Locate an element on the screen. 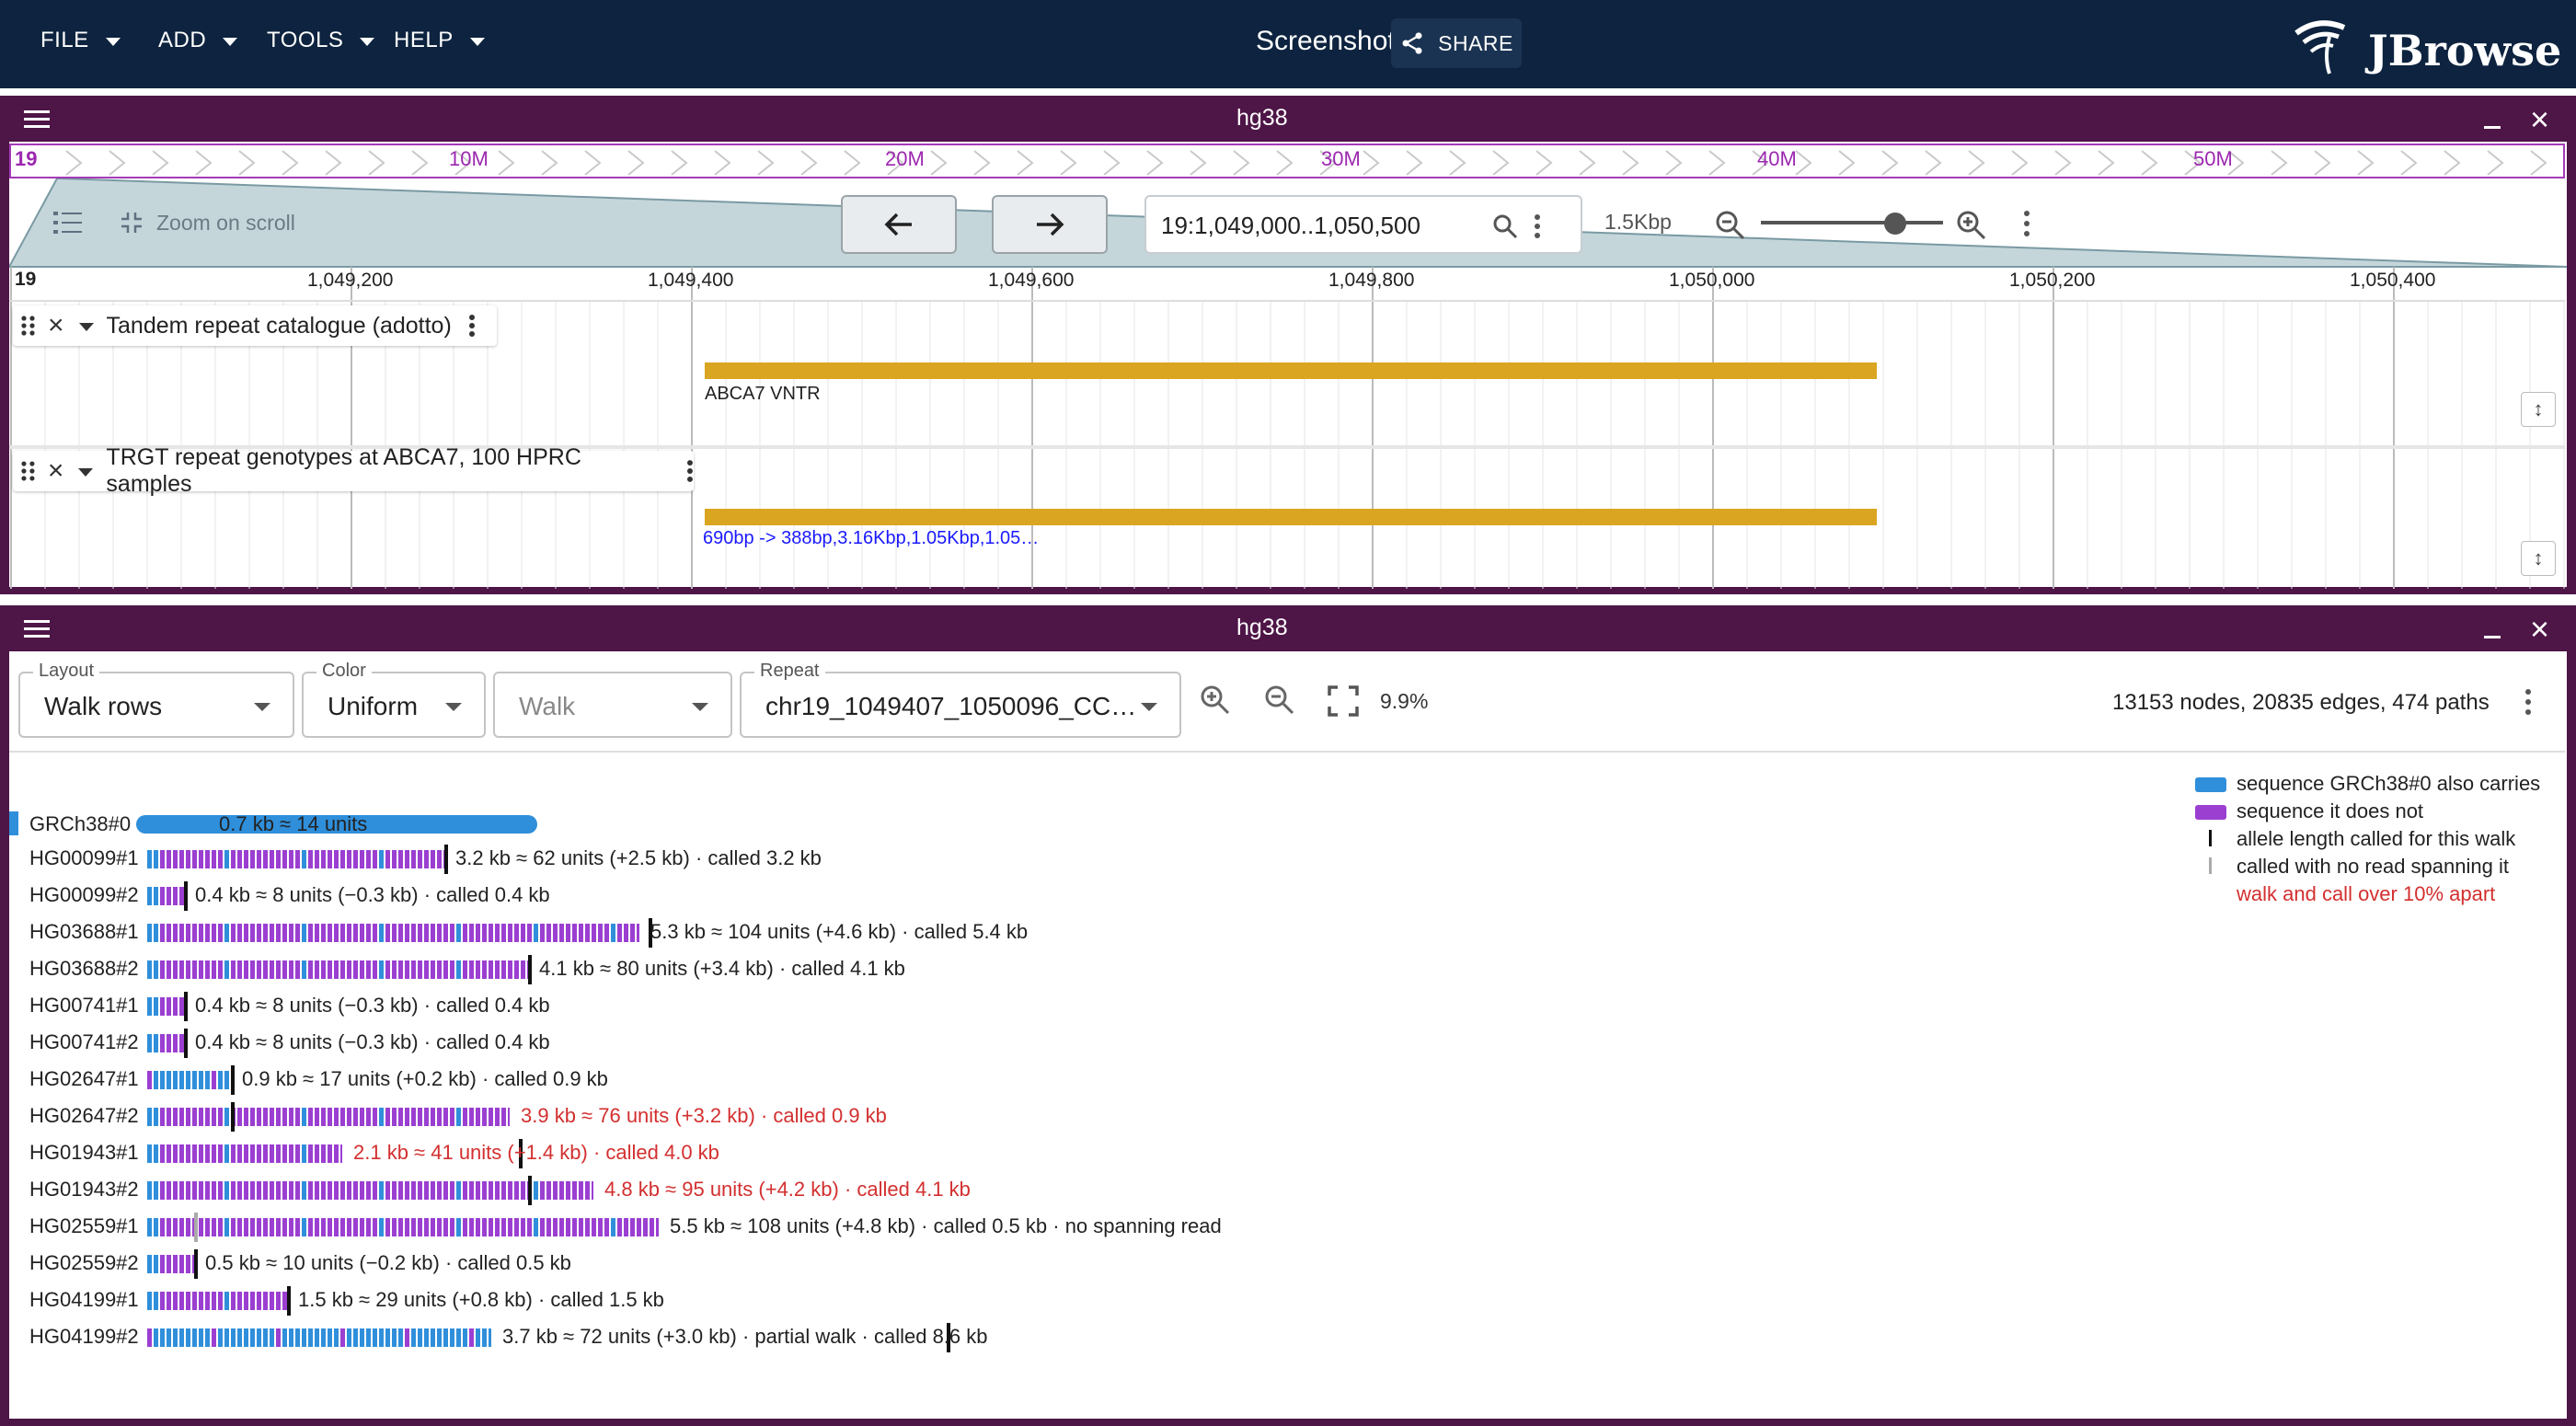  graph-stats: 13153 nodes, 20835 edges, 474 paths is located at coordinates (2301, 702).